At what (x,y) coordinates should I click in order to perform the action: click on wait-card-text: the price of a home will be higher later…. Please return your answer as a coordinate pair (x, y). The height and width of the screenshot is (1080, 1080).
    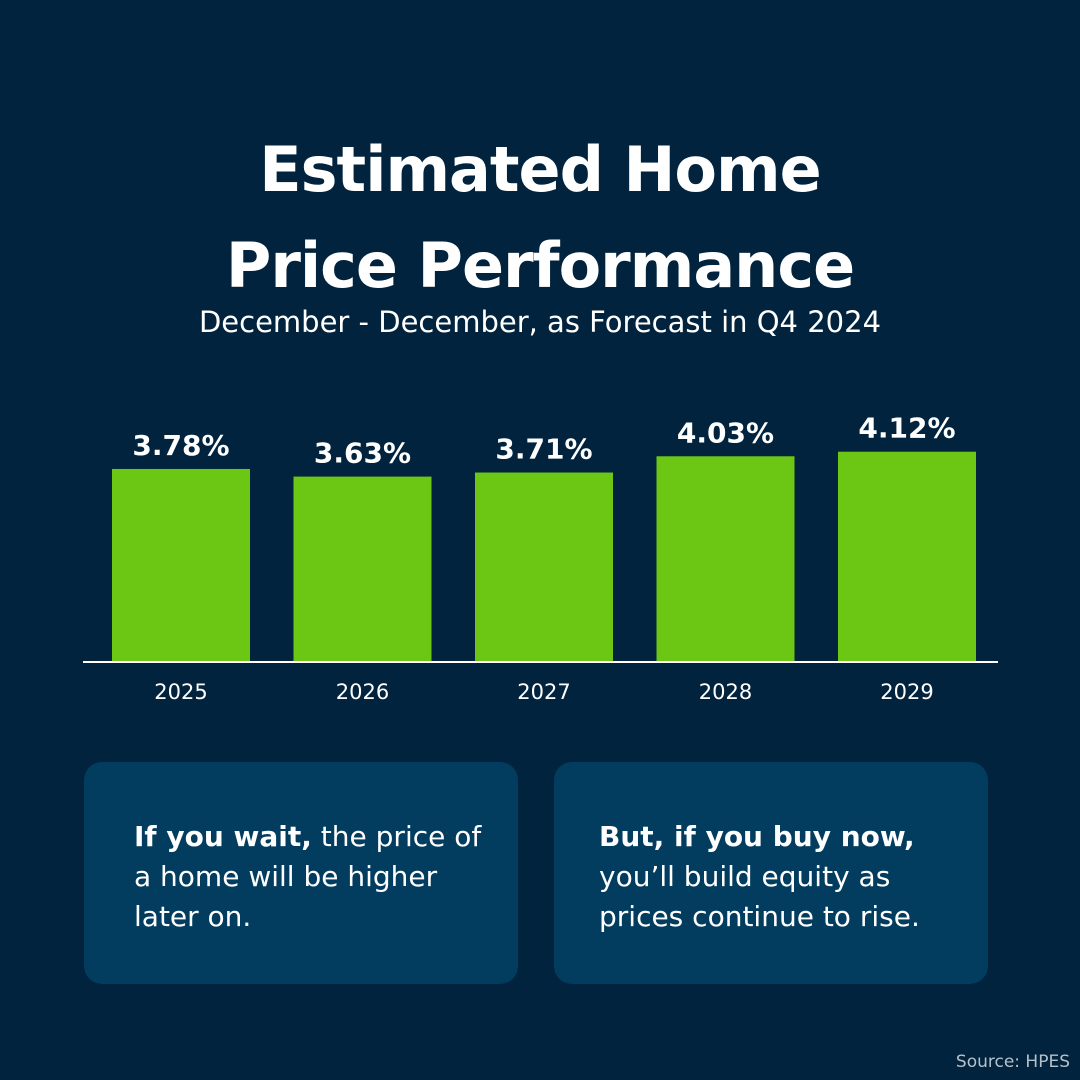
    Looking at the image, I should click on (308, 876).